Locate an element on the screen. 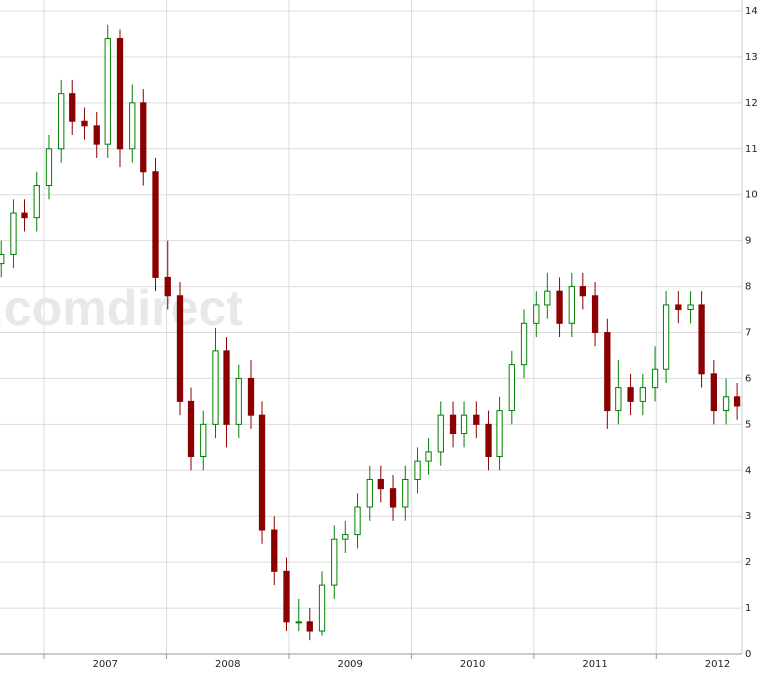 The height and width of the screenshot is (674, 763). watermark: .comdirect is located at coordinates (121, 308).